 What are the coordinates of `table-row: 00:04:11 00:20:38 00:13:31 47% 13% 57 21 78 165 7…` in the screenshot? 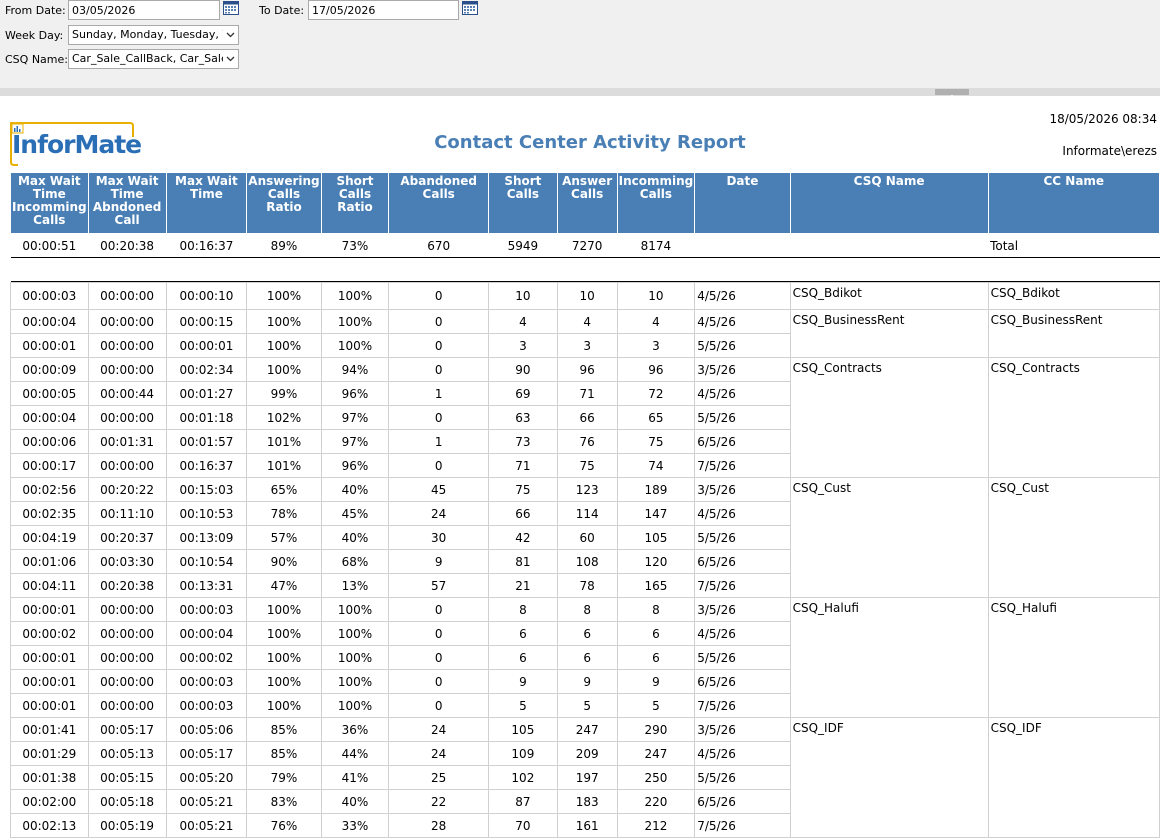 It's located at (585, 585).